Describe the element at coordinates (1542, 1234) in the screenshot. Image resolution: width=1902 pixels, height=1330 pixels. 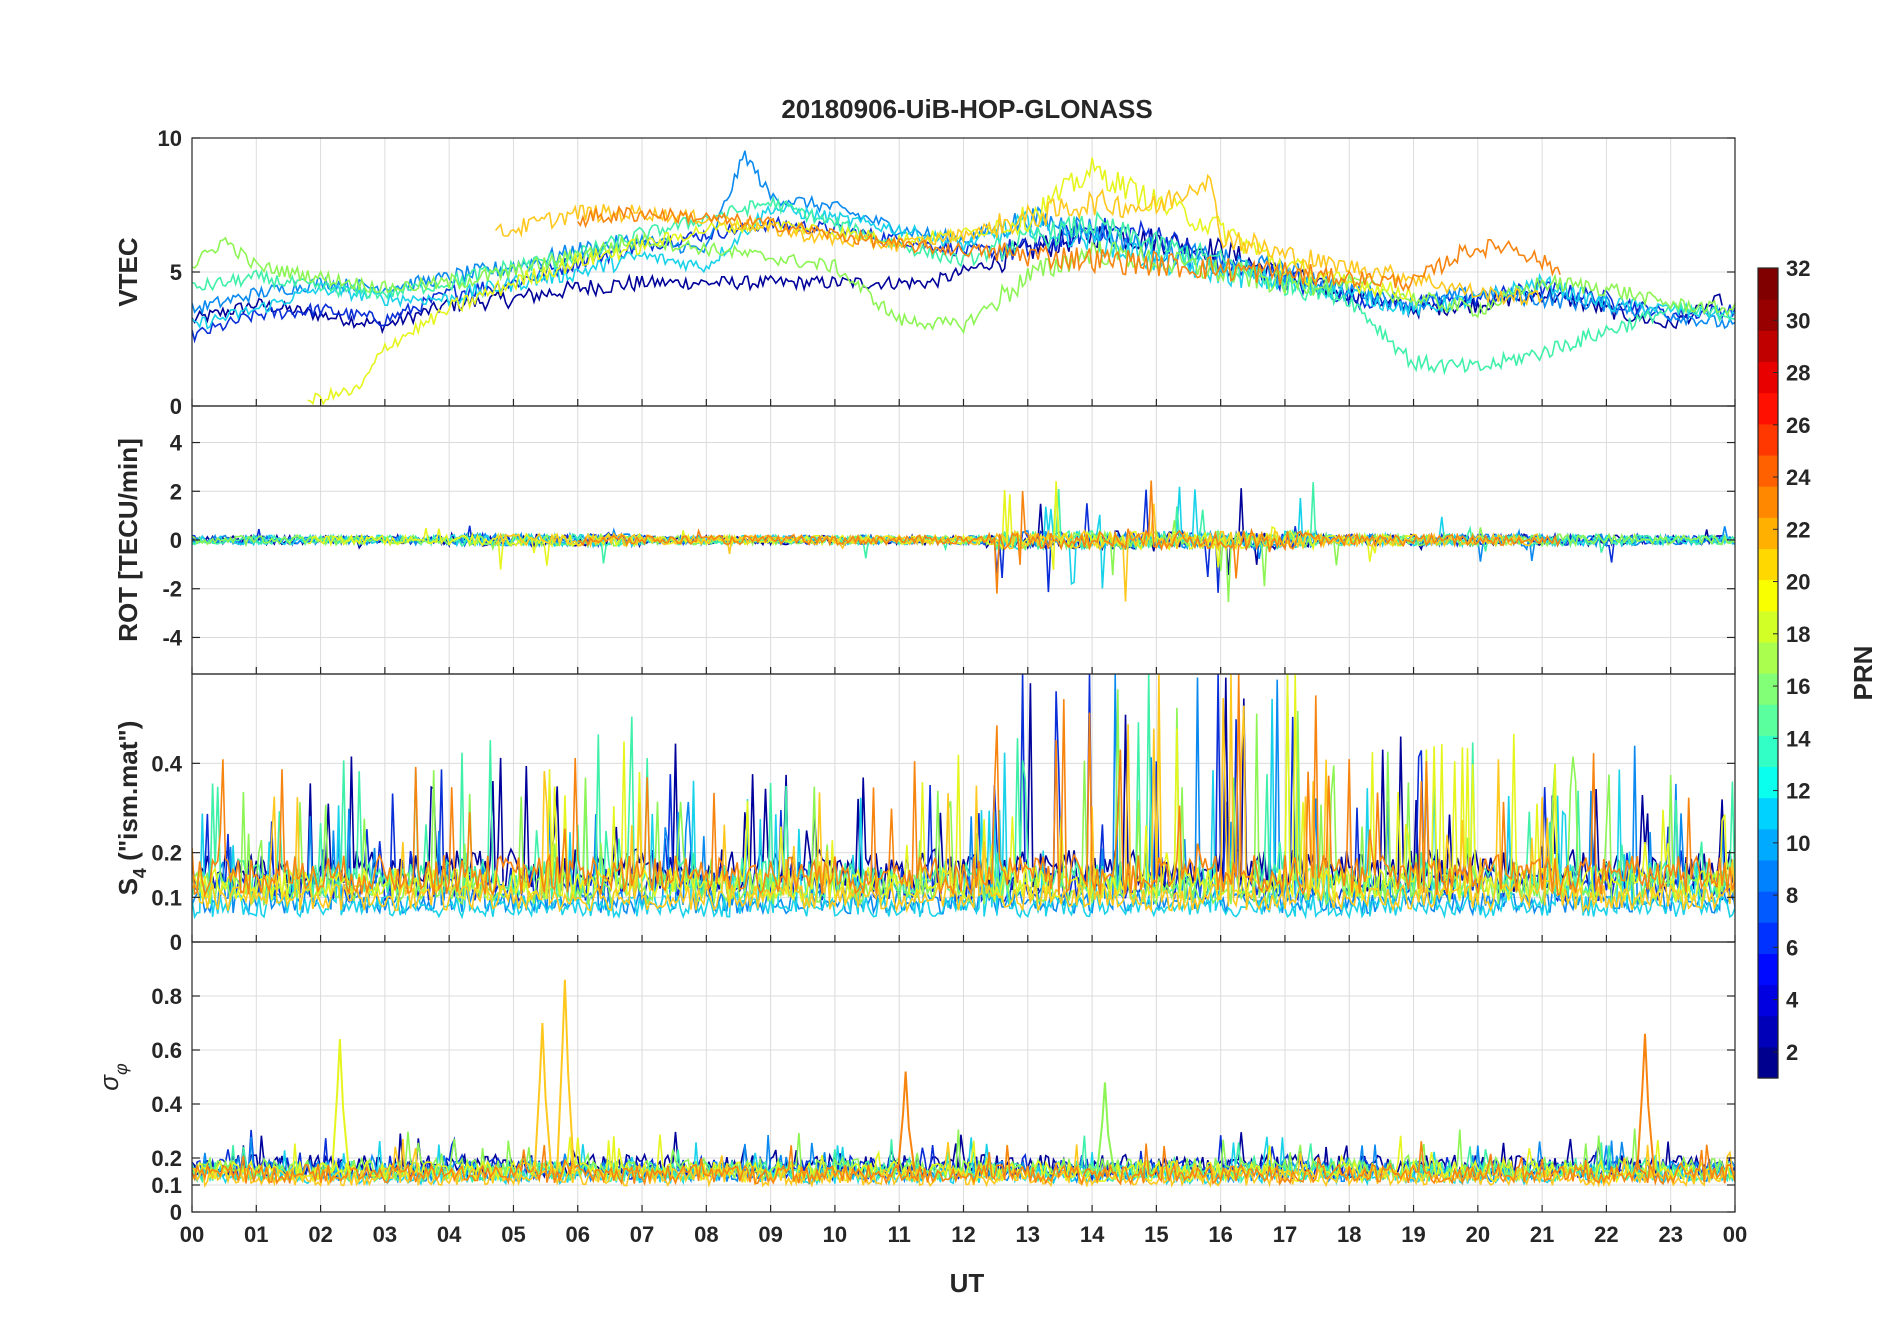
I see `x-tick-label: 21` at that location.